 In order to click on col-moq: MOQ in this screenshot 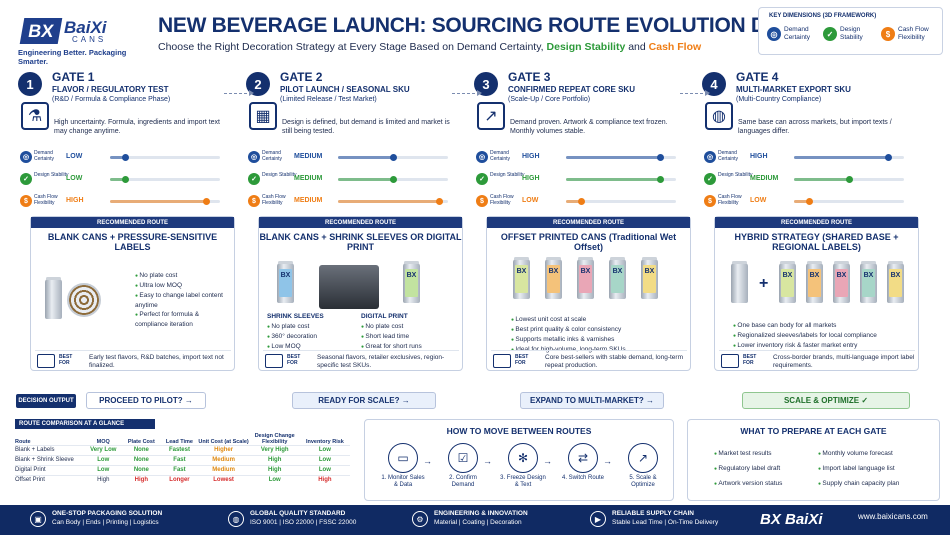, I will do `click(103, 441)`.